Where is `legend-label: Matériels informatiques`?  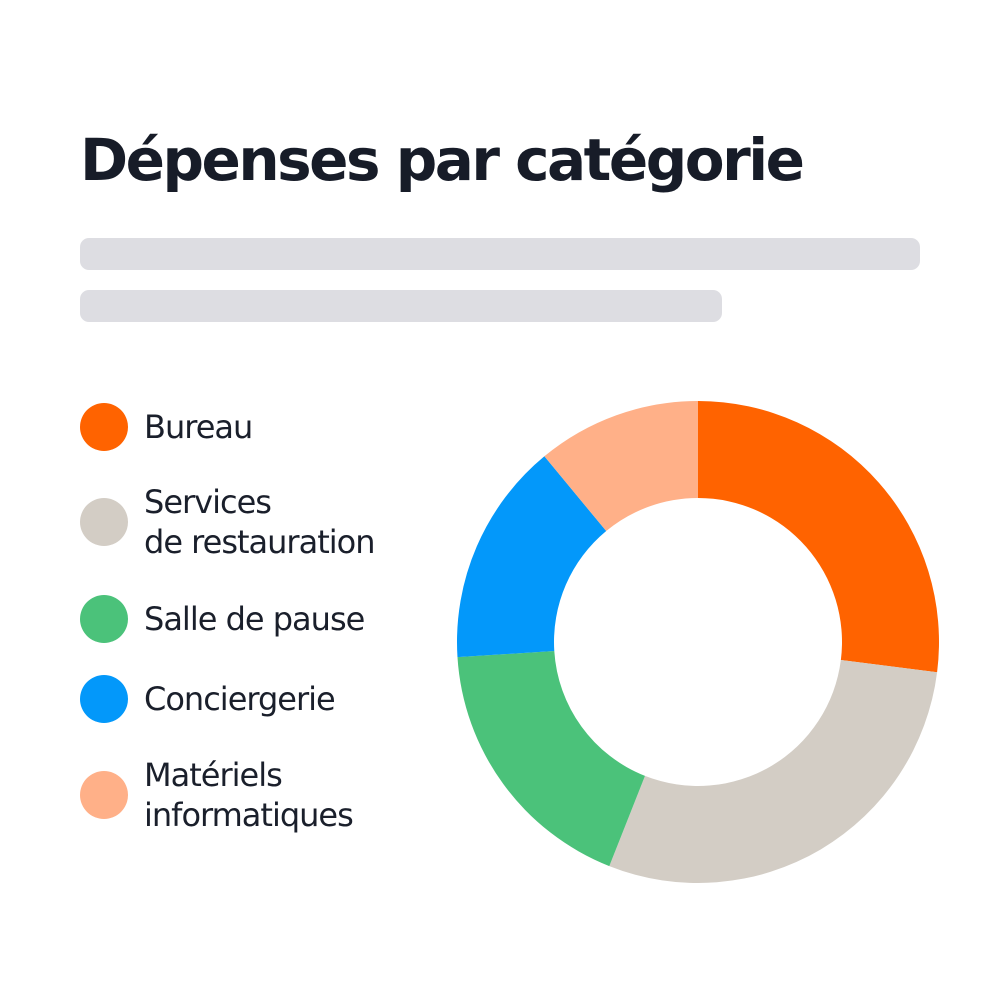
legend-label: Matériels informatiques is located at coordinates (249, 795).